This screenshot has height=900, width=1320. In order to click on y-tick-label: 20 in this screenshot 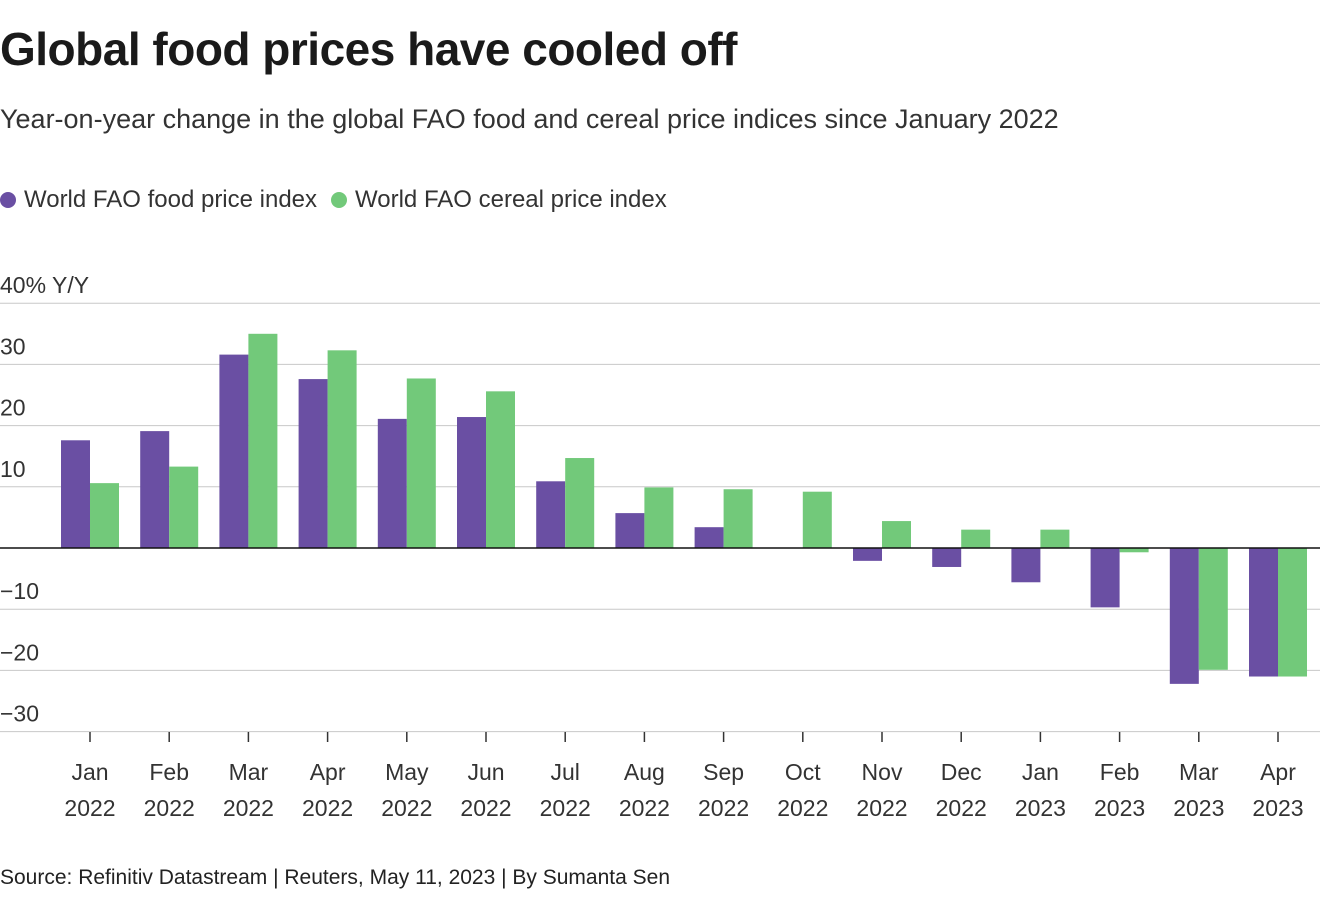, I will do `click(13, 408)`.